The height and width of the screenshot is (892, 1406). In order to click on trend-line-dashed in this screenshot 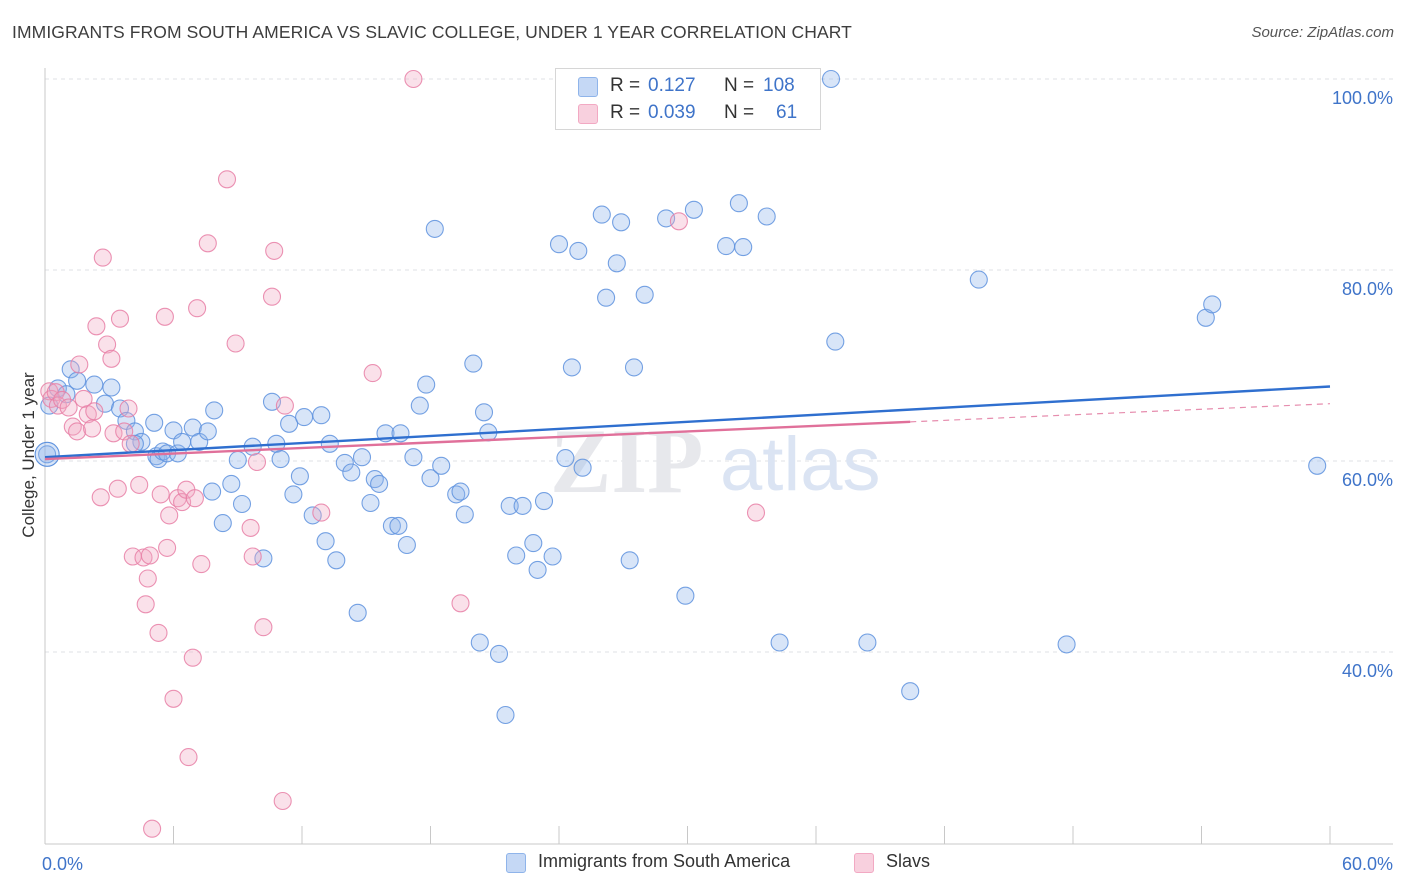, I will do `click(1120, 413)`.